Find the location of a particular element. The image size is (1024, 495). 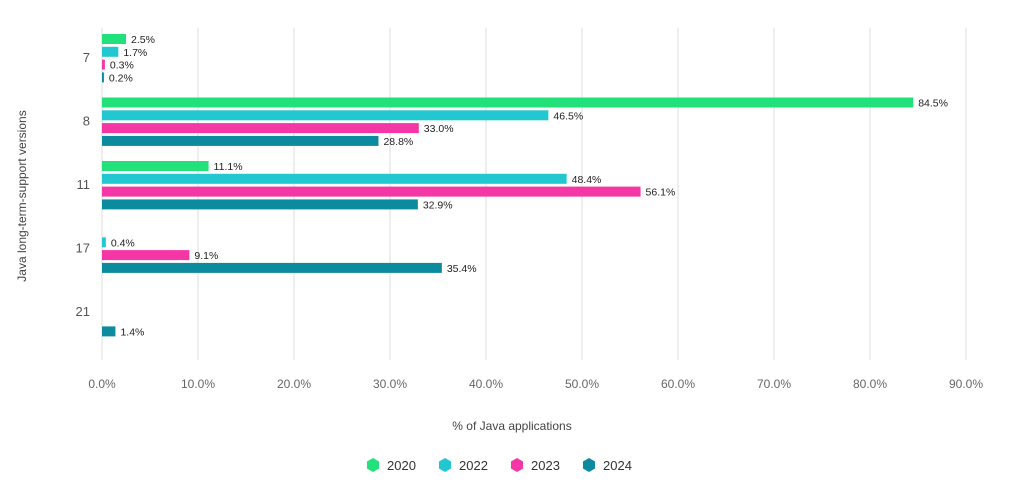

legend: 2020 2022 2023 2024 is located at coordinates (499, 465).